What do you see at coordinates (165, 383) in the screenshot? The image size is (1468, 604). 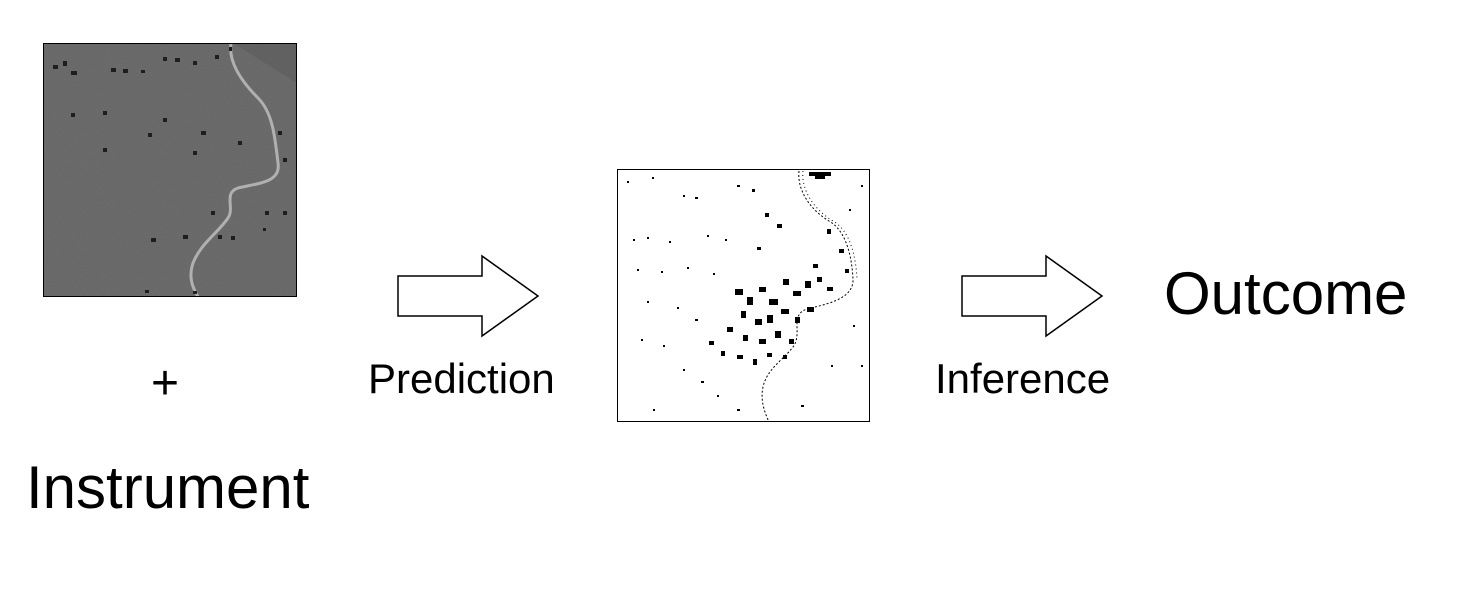 I see `plus-sign: +` at bounding box center [165, 383].